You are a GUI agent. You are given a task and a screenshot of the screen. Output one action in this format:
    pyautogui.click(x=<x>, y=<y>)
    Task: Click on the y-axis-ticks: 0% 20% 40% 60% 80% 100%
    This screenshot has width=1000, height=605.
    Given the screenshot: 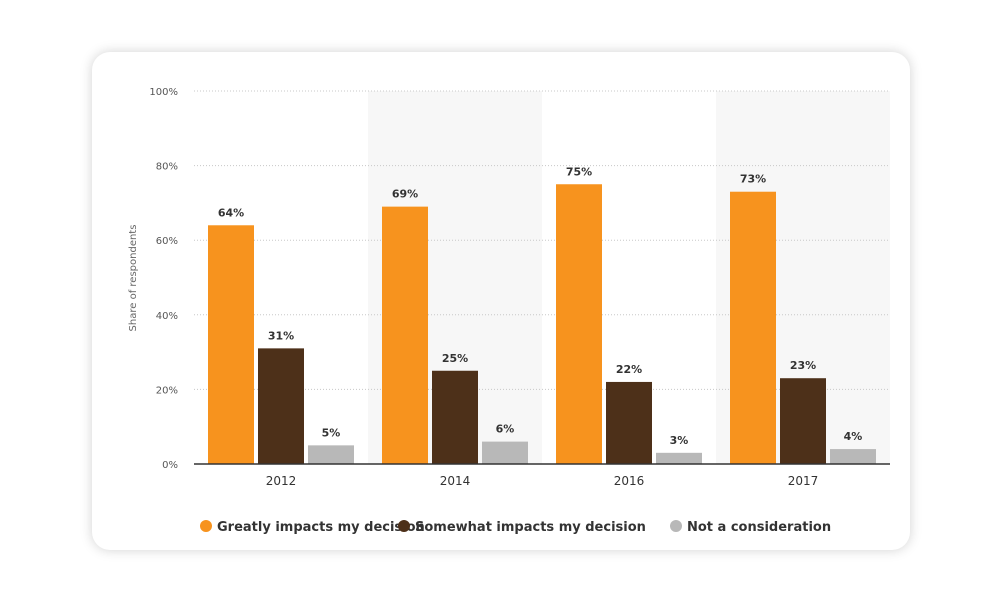 What is the action you would take?
    pyautogui.click(x=163, y=279)
    